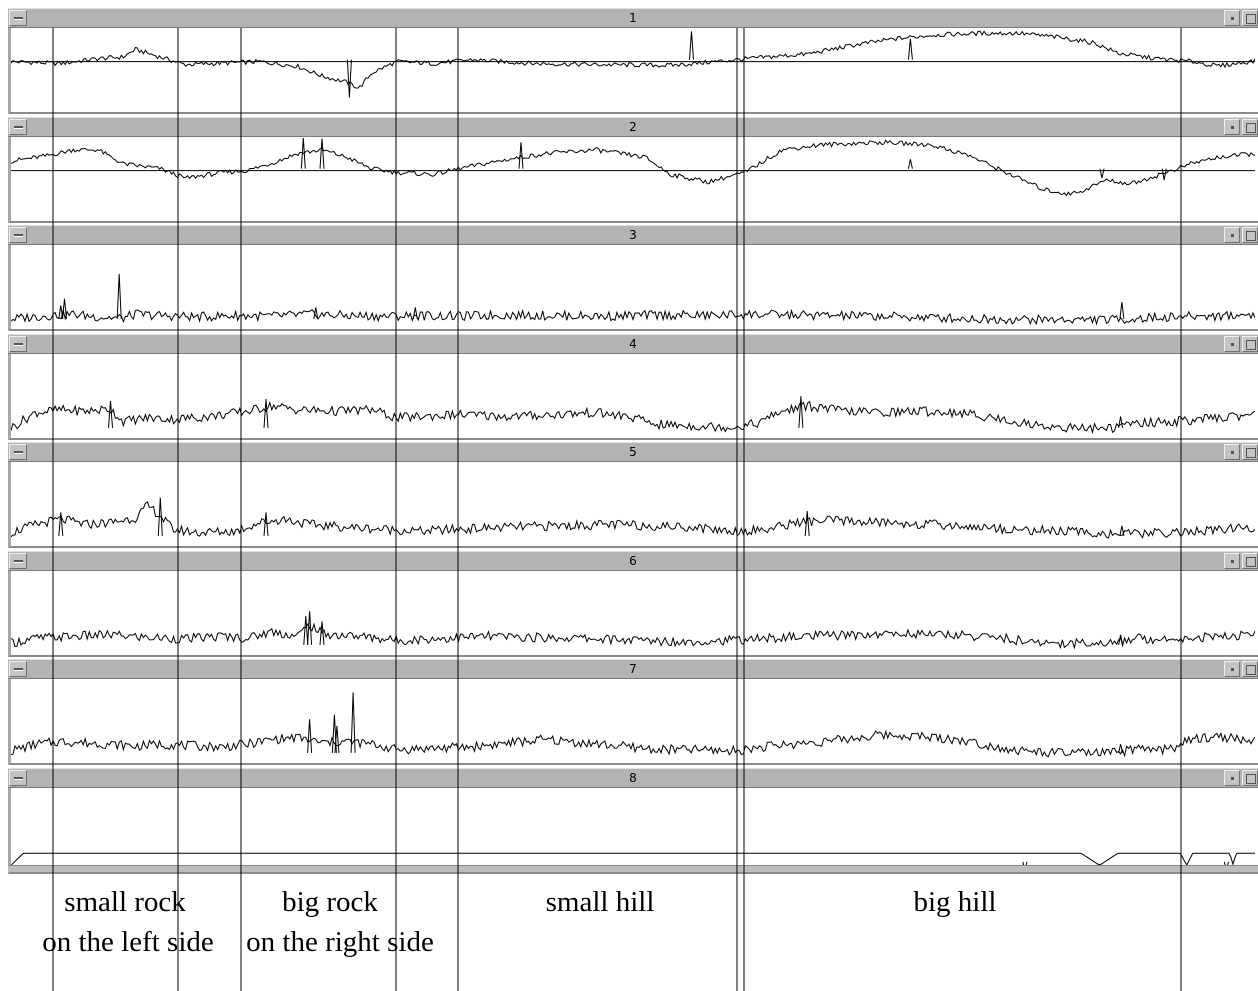 The image size is (1258, 991). What do you see at coordinates (955, 902) in the screenshot?
I see `region-label-big-hill: big hill` at bounding box center [955, 902].